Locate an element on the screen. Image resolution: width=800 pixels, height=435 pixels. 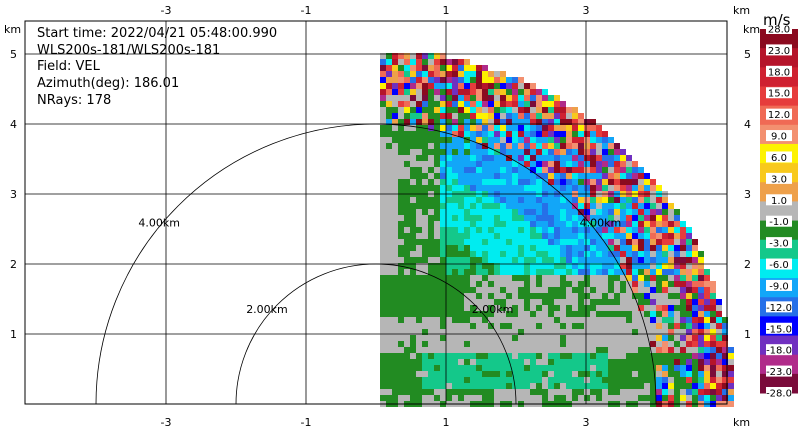
site-text: WLS200s-181/WLS200s-181 is located at coordinates (129, 50).